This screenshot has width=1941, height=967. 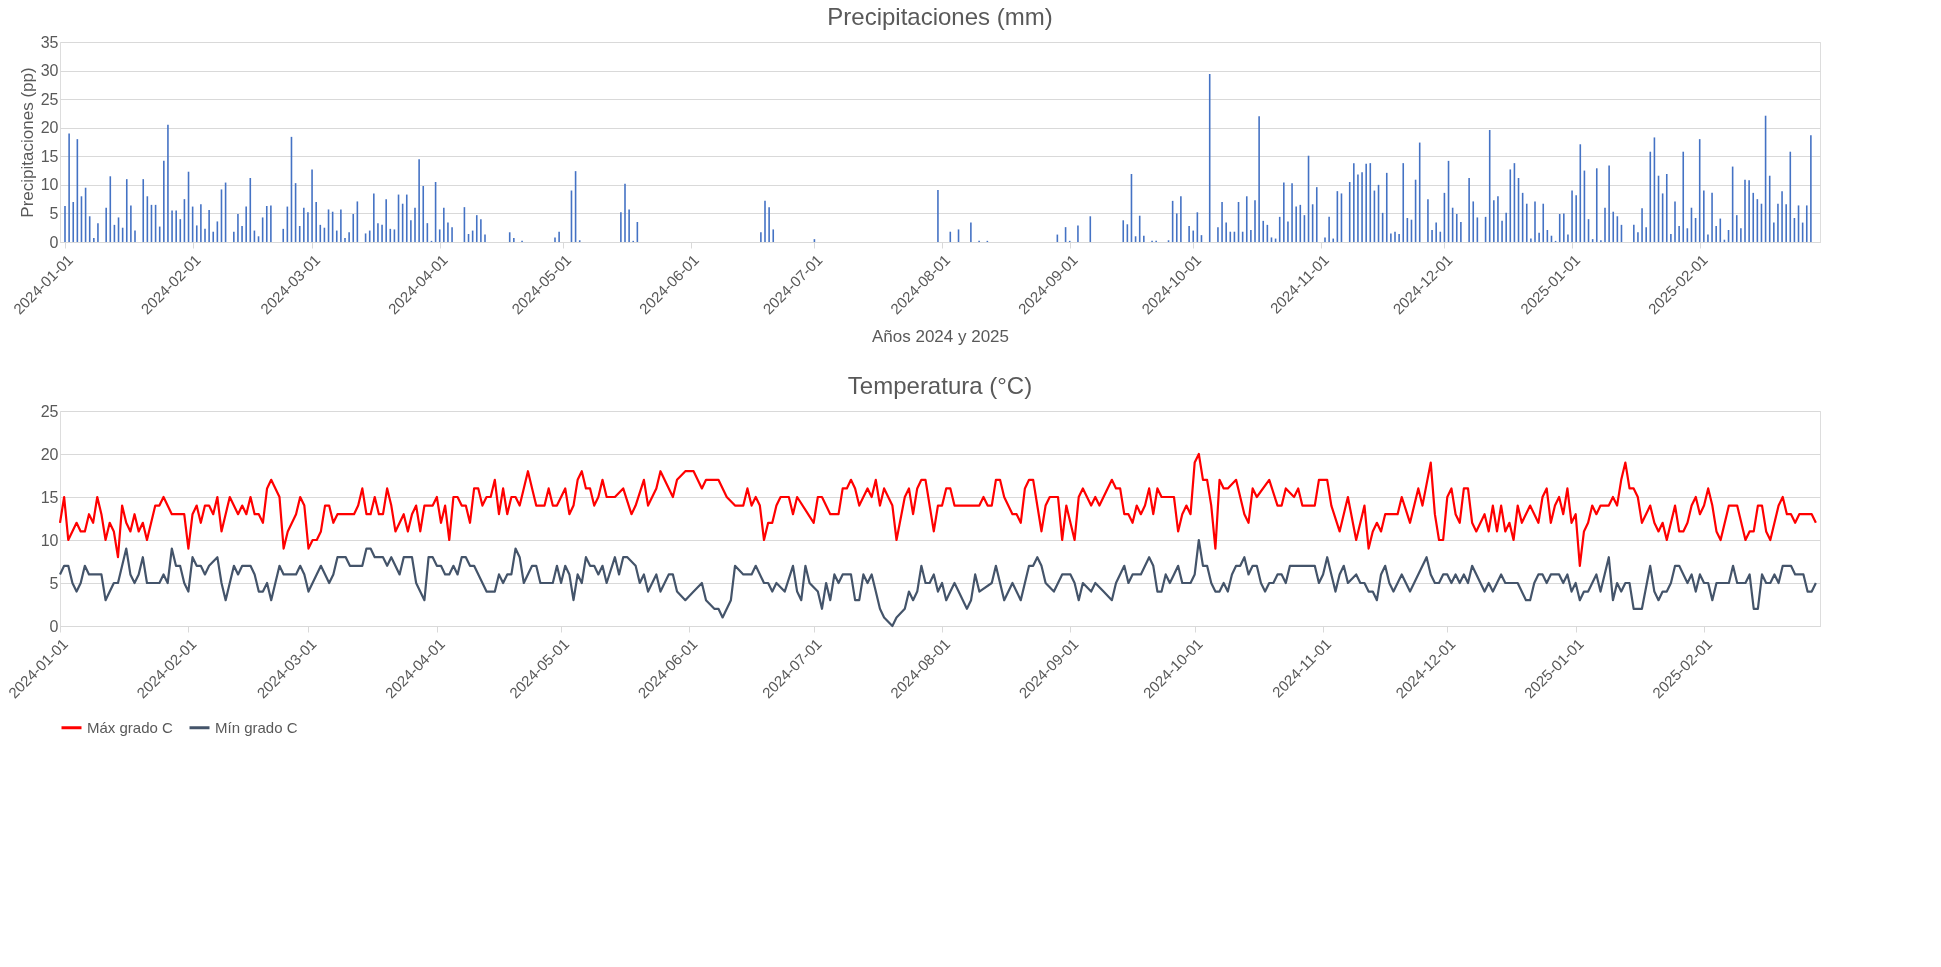 I want to click on y-tick-label: 35, so click(x=49, y=42).